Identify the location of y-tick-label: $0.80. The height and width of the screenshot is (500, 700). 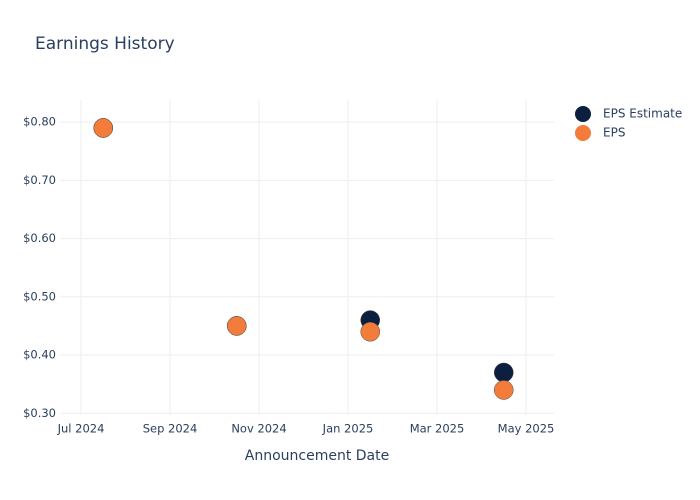
(39, 122).